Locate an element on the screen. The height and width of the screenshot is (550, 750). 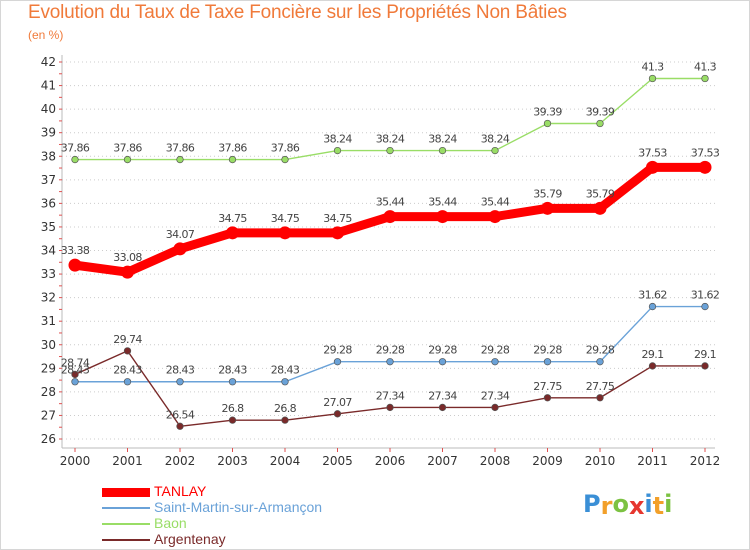
point-tanlay-2003 is located at coordinates (232, 233).